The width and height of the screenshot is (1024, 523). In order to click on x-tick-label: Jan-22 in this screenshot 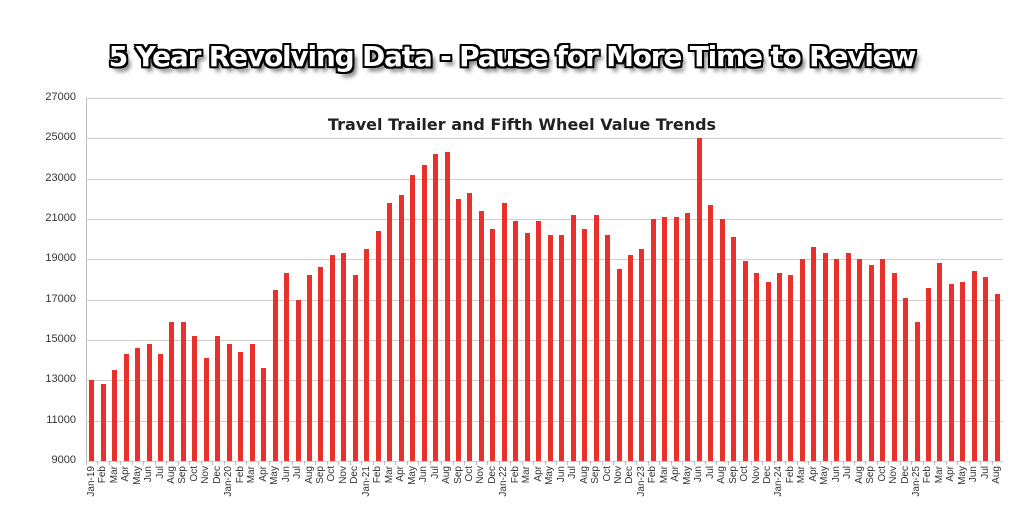, I will do `click(503, 481)`.